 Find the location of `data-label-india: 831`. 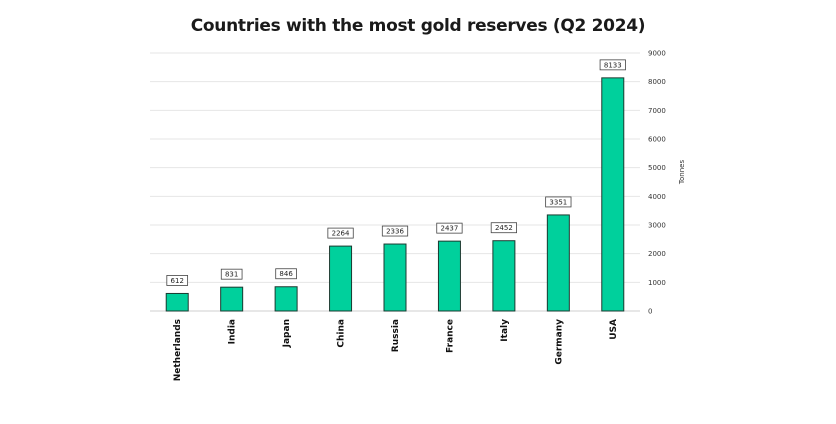

data-label-india: 831 is located at coordinates (231, 274).